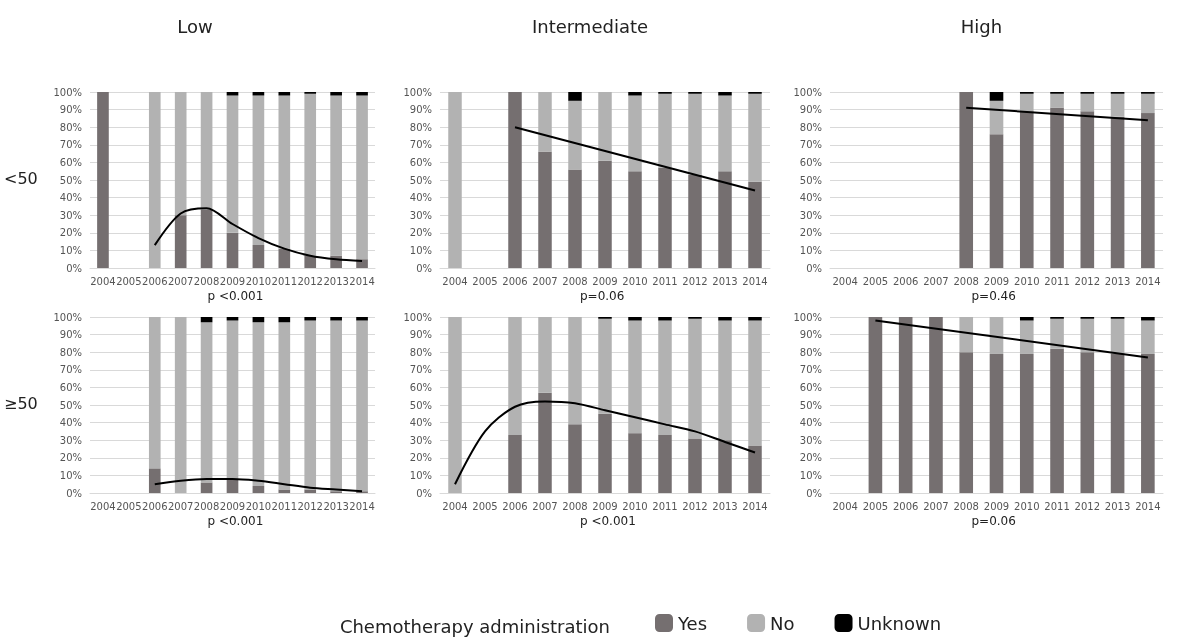 This screenshot has height=643, width=1178. I want to click on y-tick-label: 80%, so click(810, 127).